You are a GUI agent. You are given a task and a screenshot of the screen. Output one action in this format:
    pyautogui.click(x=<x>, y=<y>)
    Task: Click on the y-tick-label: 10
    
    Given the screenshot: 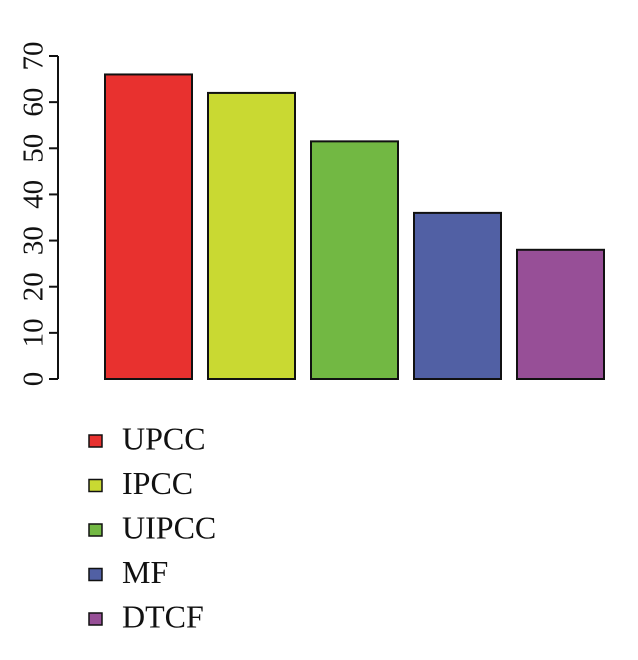 What is the action you would take?
    pyautogui.click(x=34, y=332)
    